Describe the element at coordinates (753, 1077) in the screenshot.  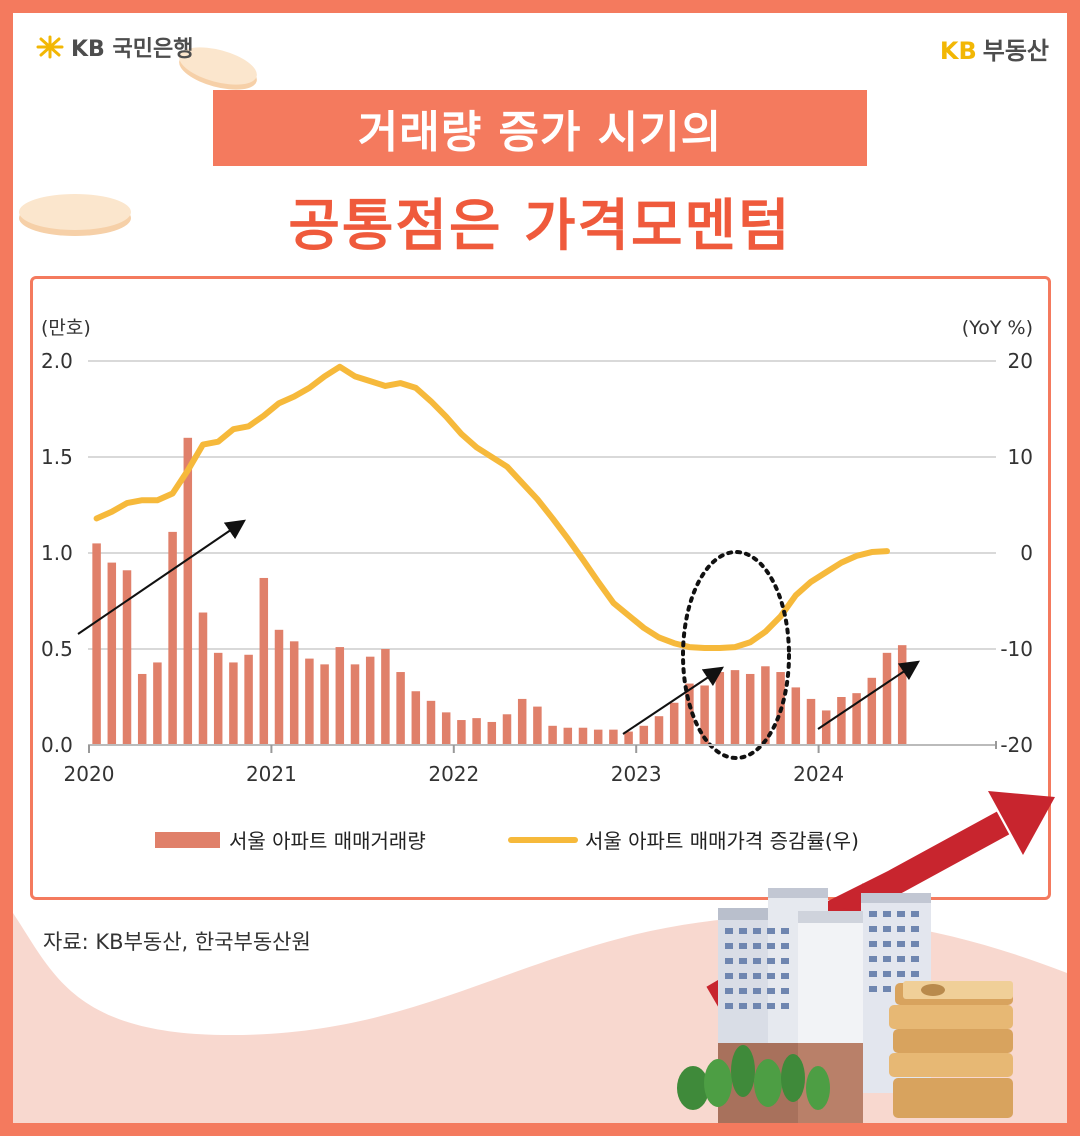
I see `trees-icon` at that location.